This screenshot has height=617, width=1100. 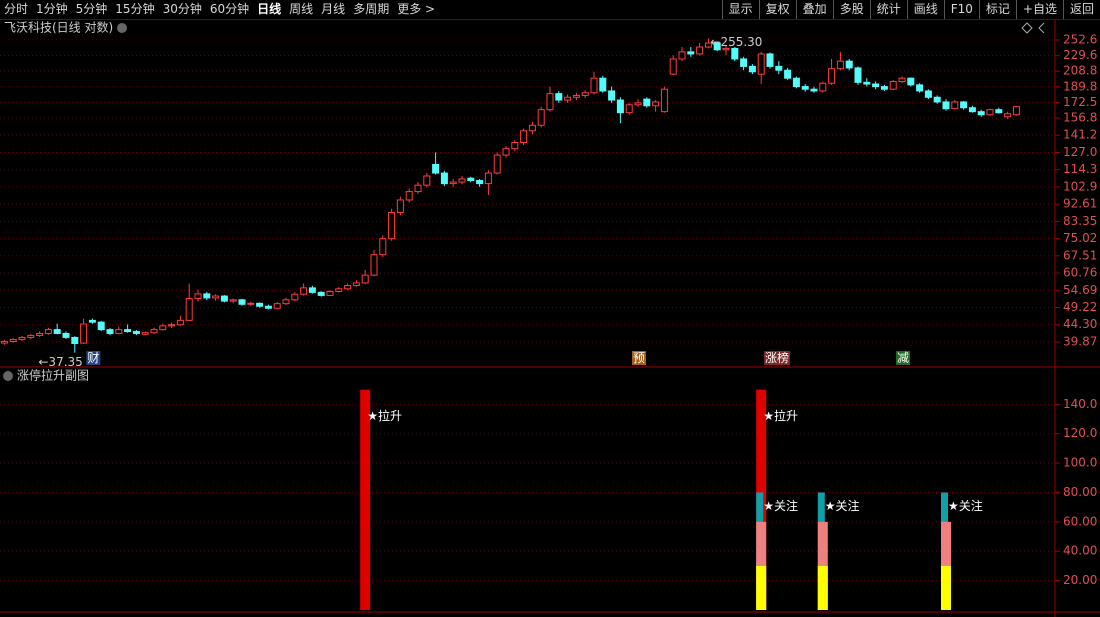 I want to click on toolbar-button: F10, so click(x=961, y=9).